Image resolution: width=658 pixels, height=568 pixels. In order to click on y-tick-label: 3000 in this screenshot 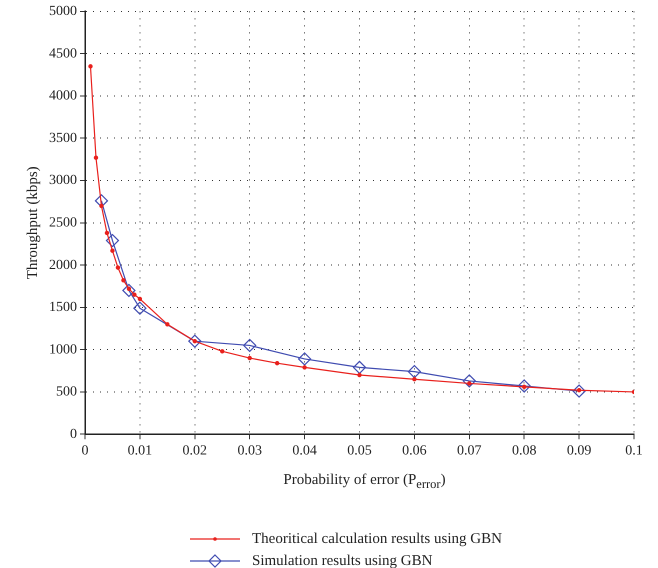, I will do `click(63, 180)`.